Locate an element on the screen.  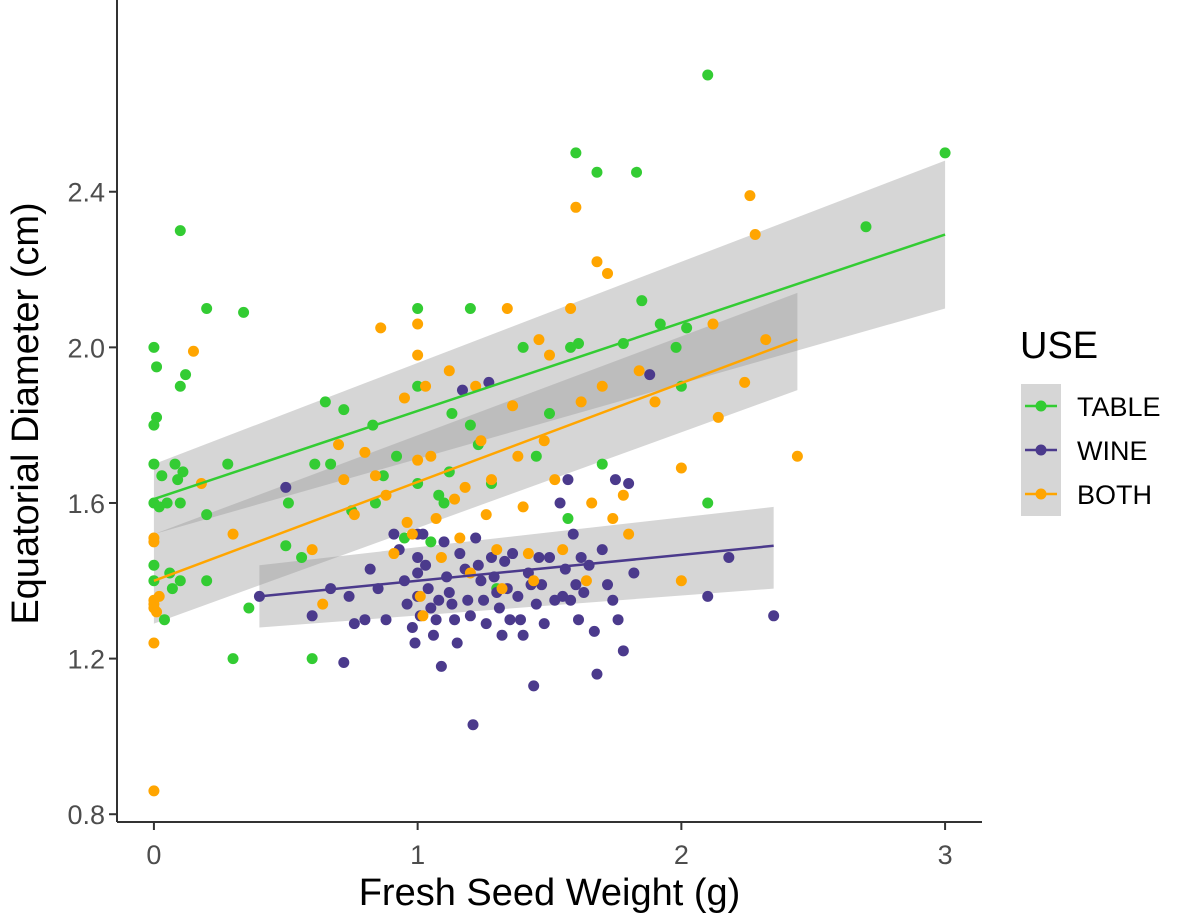
legend-key-point is located at coordinates (1041, 406).